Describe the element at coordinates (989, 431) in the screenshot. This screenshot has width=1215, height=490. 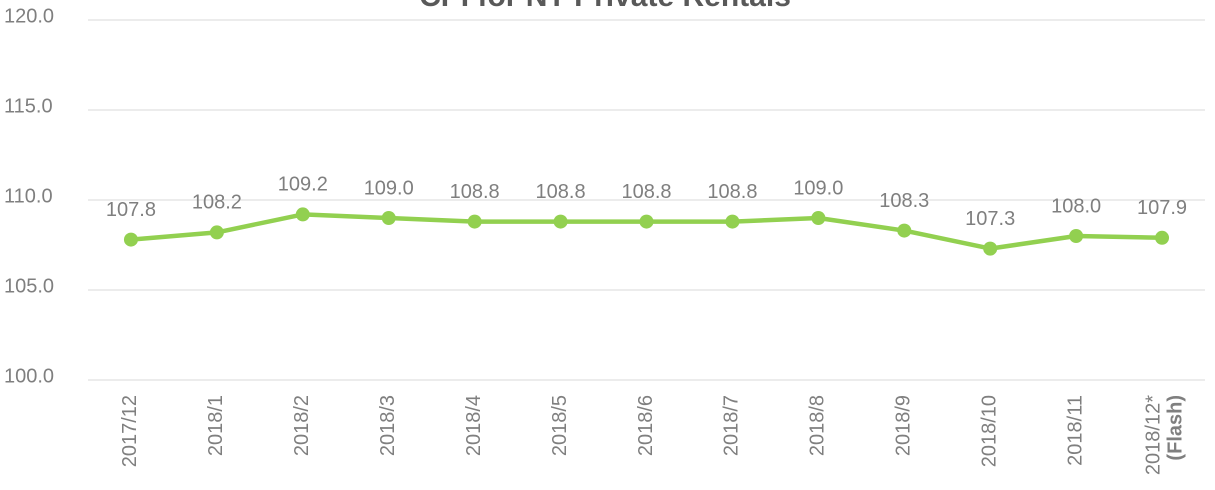
I see `x-tick-label: 2018/10` at that location.